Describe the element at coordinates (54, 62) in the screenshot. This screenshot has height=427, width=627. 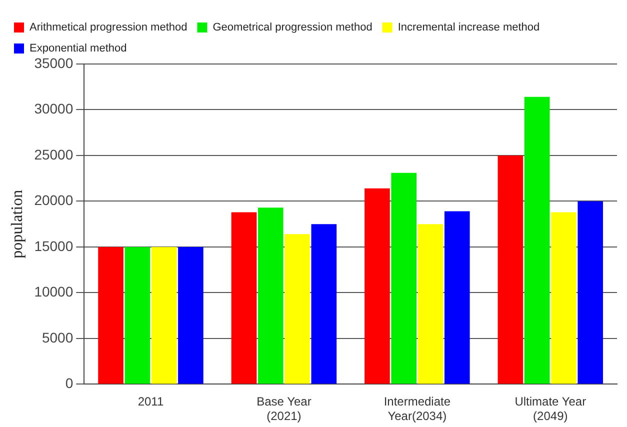
I see `y-tick-label: 35000` at that location.